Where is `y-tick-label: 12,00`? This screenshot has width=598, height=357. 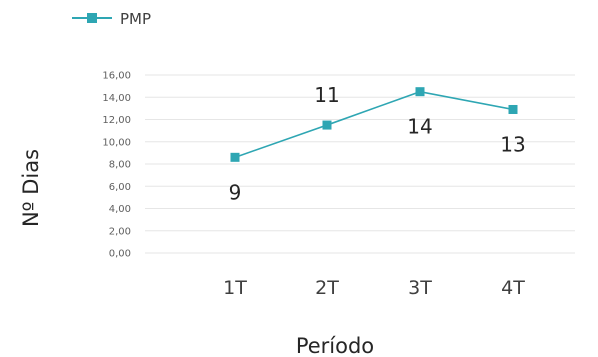 y-tick-label: 12,00 is located at coordinates (116, 120).